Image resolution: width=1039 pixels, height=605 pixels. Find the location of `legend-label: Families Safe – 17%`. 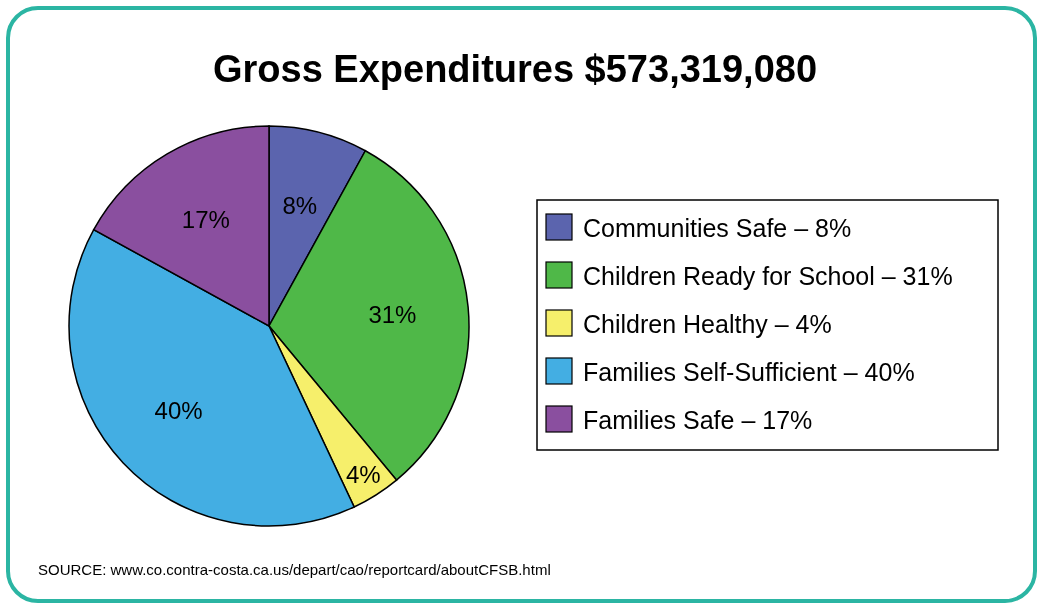

legend-label: Families Safe – 17% is located at coordinates (698, 420).